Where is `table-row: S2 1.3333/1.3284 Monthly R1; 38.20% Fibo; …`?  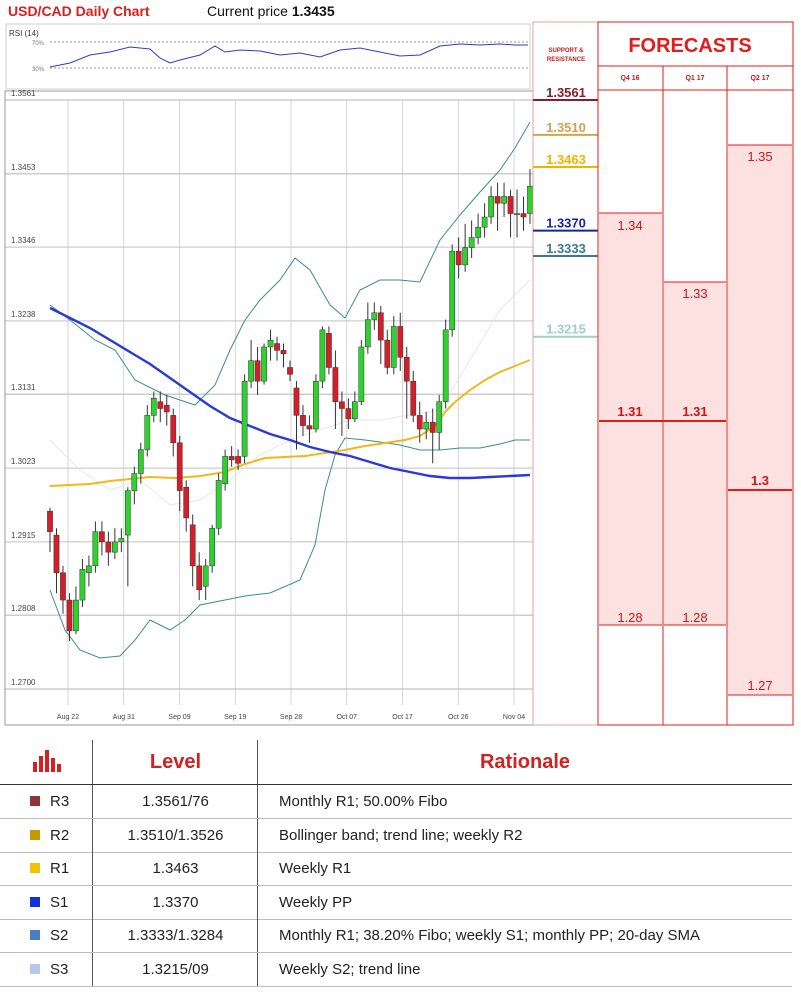 table-row: S2 1.3333/1.3284 Monthly R1; 38.20% Fibo; … is located at coordinates (396, 936).